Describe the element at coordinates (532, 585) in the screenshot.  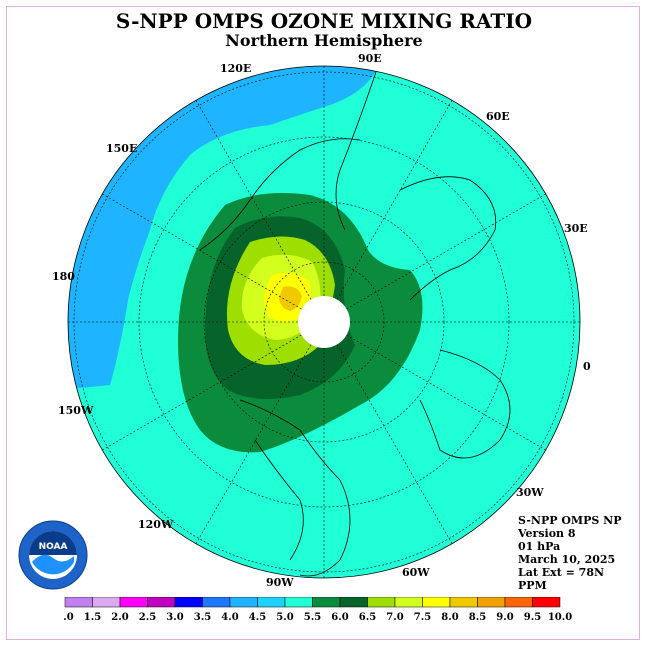
I see `info-units: PPM` at that location.